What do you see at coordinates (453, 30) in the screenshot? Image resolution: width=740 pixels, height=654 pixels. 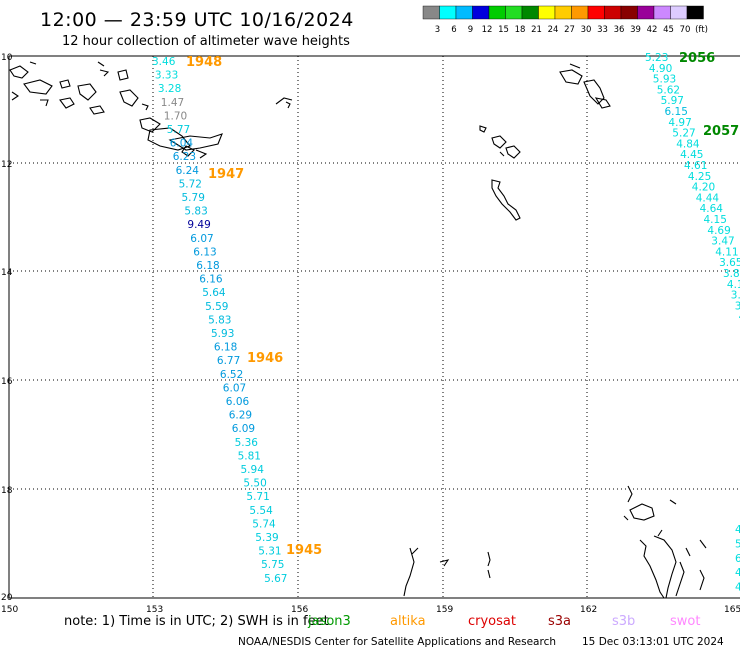 I see `scale-label: 6` at bounding box center [453, 30].